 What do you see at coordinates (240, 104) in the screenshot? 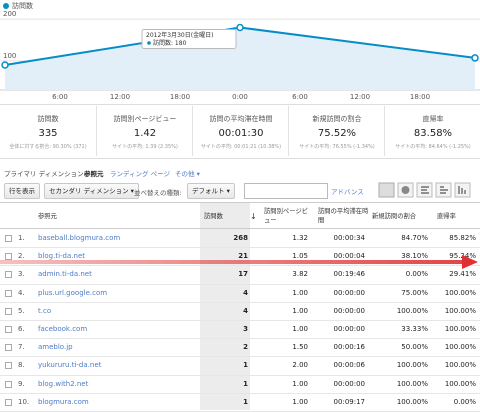
I see `metrics-top-border` at bounding box center [240, 104].